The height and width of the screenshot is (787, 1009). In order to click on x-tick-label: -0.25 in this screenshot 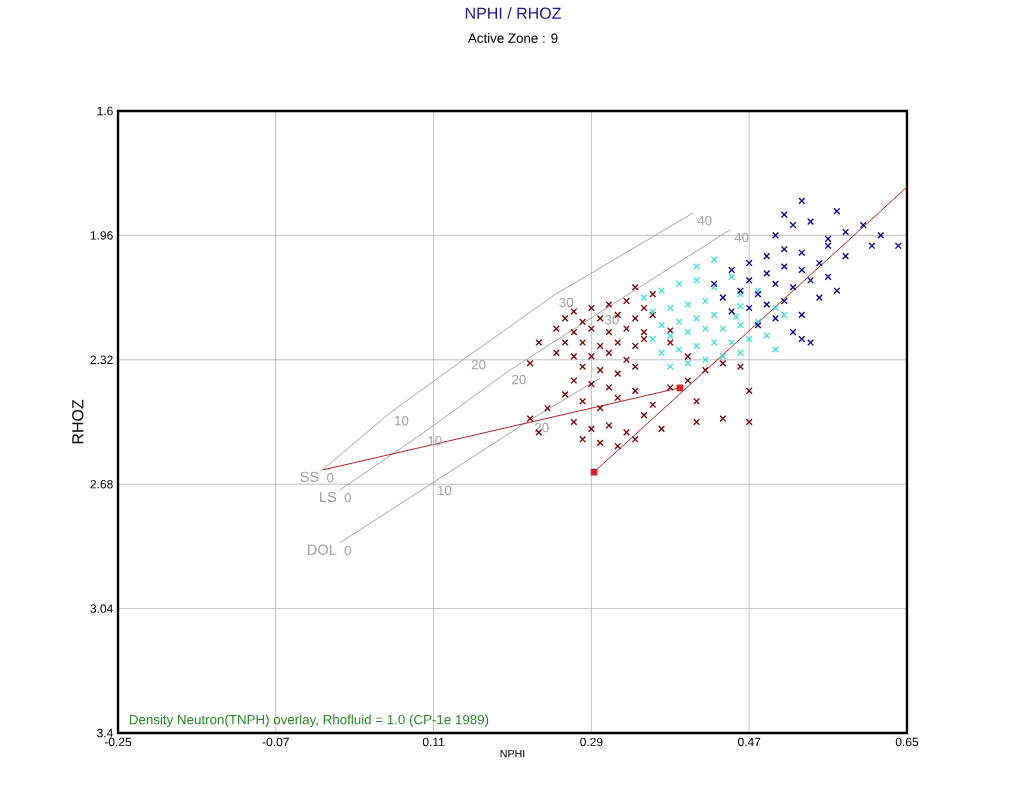, I will do `click(118, 742)`.